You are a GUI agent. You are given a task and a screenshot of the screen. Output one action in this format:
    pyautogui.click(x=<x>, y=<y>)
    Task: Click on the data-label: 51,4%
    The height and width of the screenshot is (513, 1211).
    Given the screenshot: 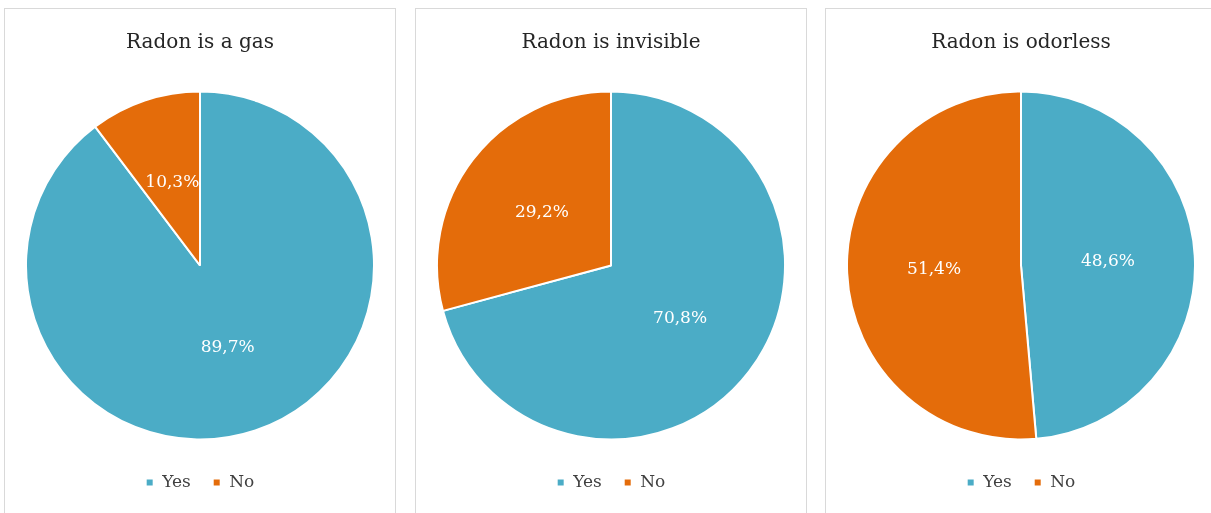 What is the action you would take?
    pyautogui.click(x=934, y=267)
    